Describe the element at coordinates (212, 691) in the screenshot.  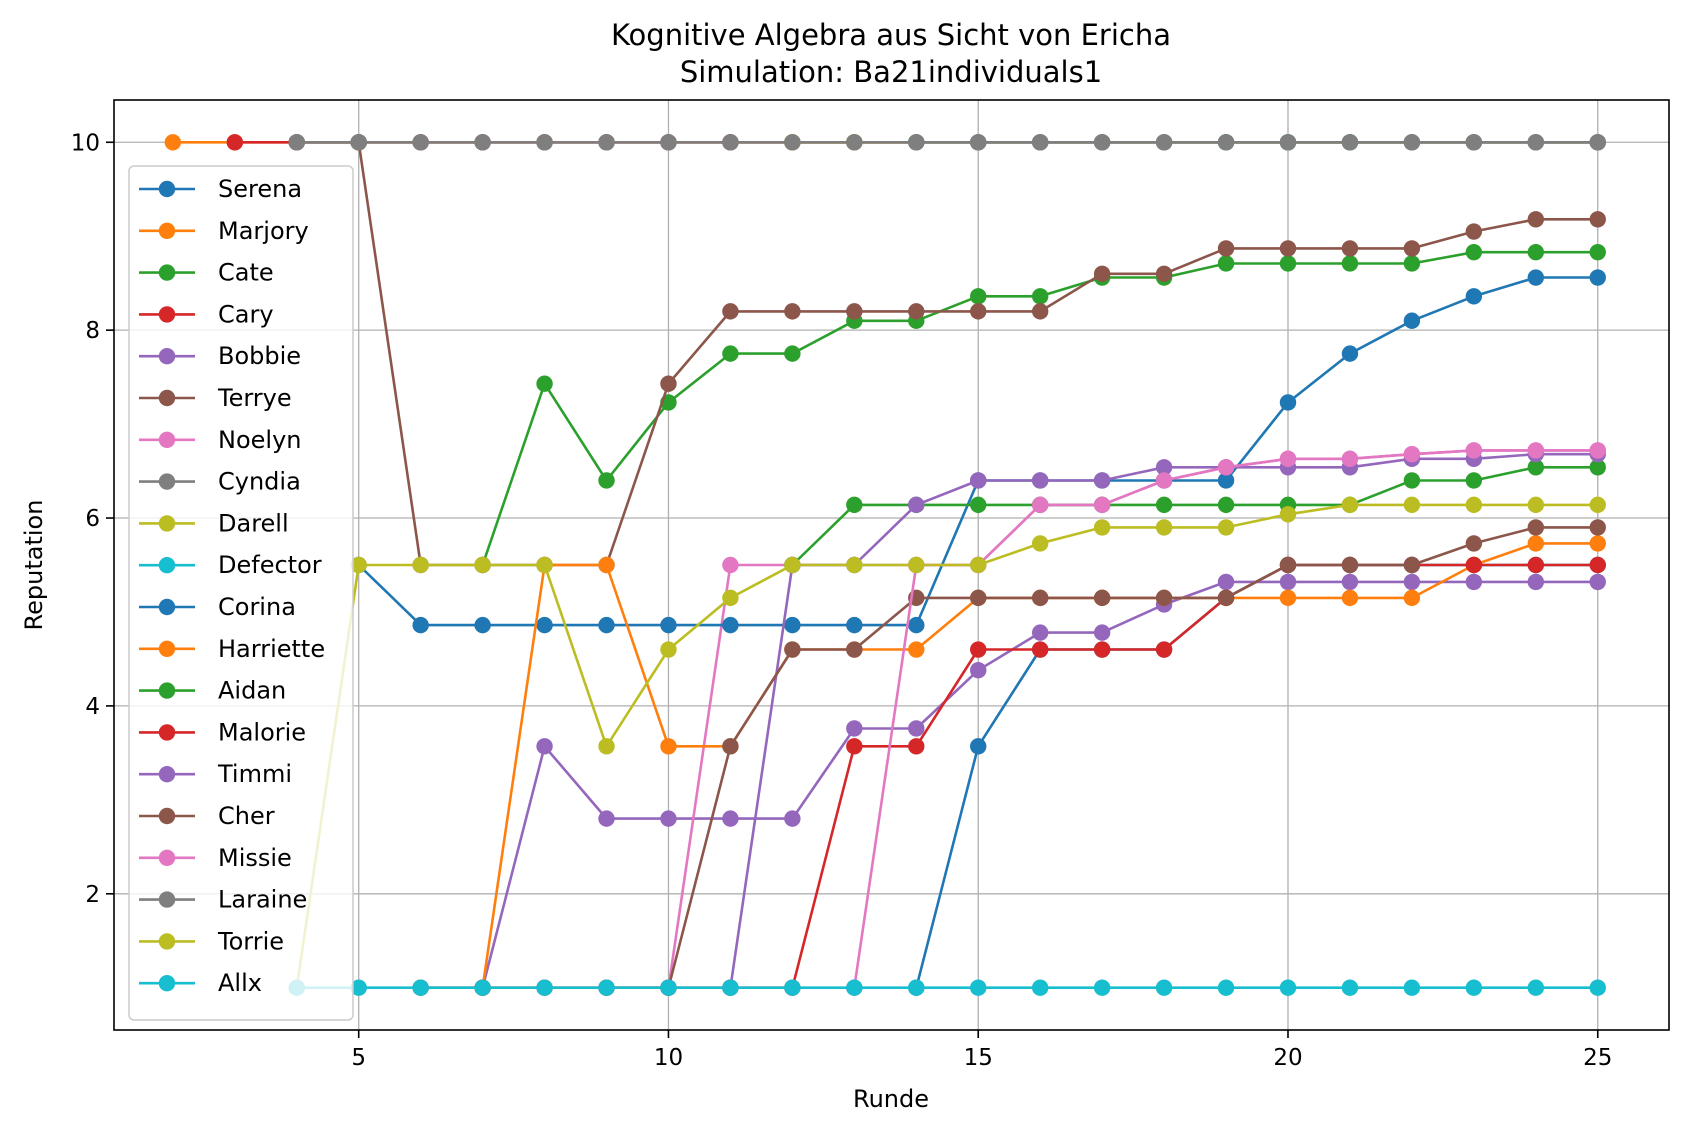
I see `legend-item: Aidan` at that location.